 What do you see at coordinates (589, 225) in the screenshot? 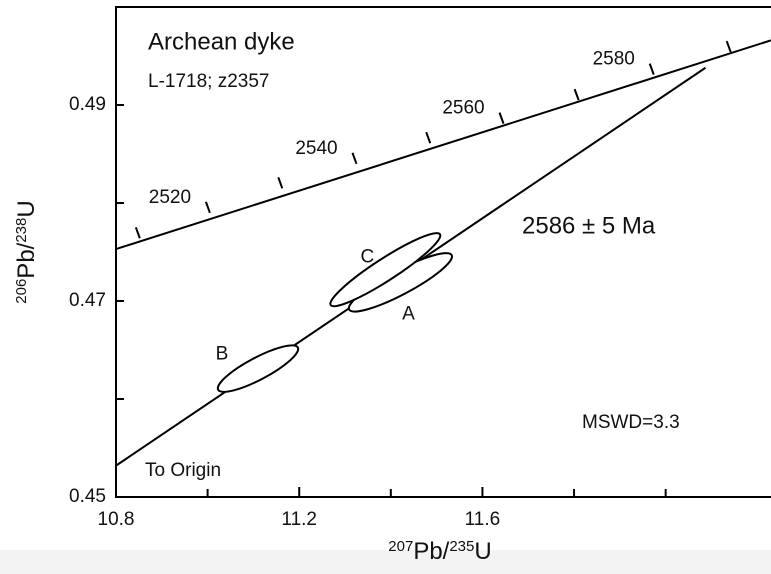
I see `age-annotation: 2586 ± 5 Ma` at bounding box center [589, 225].